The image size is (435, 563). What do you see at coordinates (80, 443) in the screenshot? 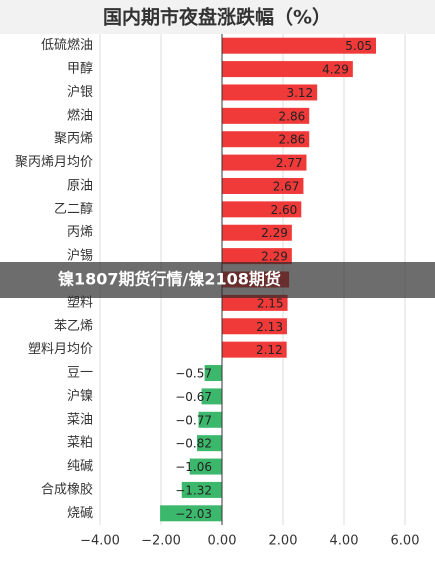
I see `y-tick-label: 菜粕` at bounding box center [80, 443].